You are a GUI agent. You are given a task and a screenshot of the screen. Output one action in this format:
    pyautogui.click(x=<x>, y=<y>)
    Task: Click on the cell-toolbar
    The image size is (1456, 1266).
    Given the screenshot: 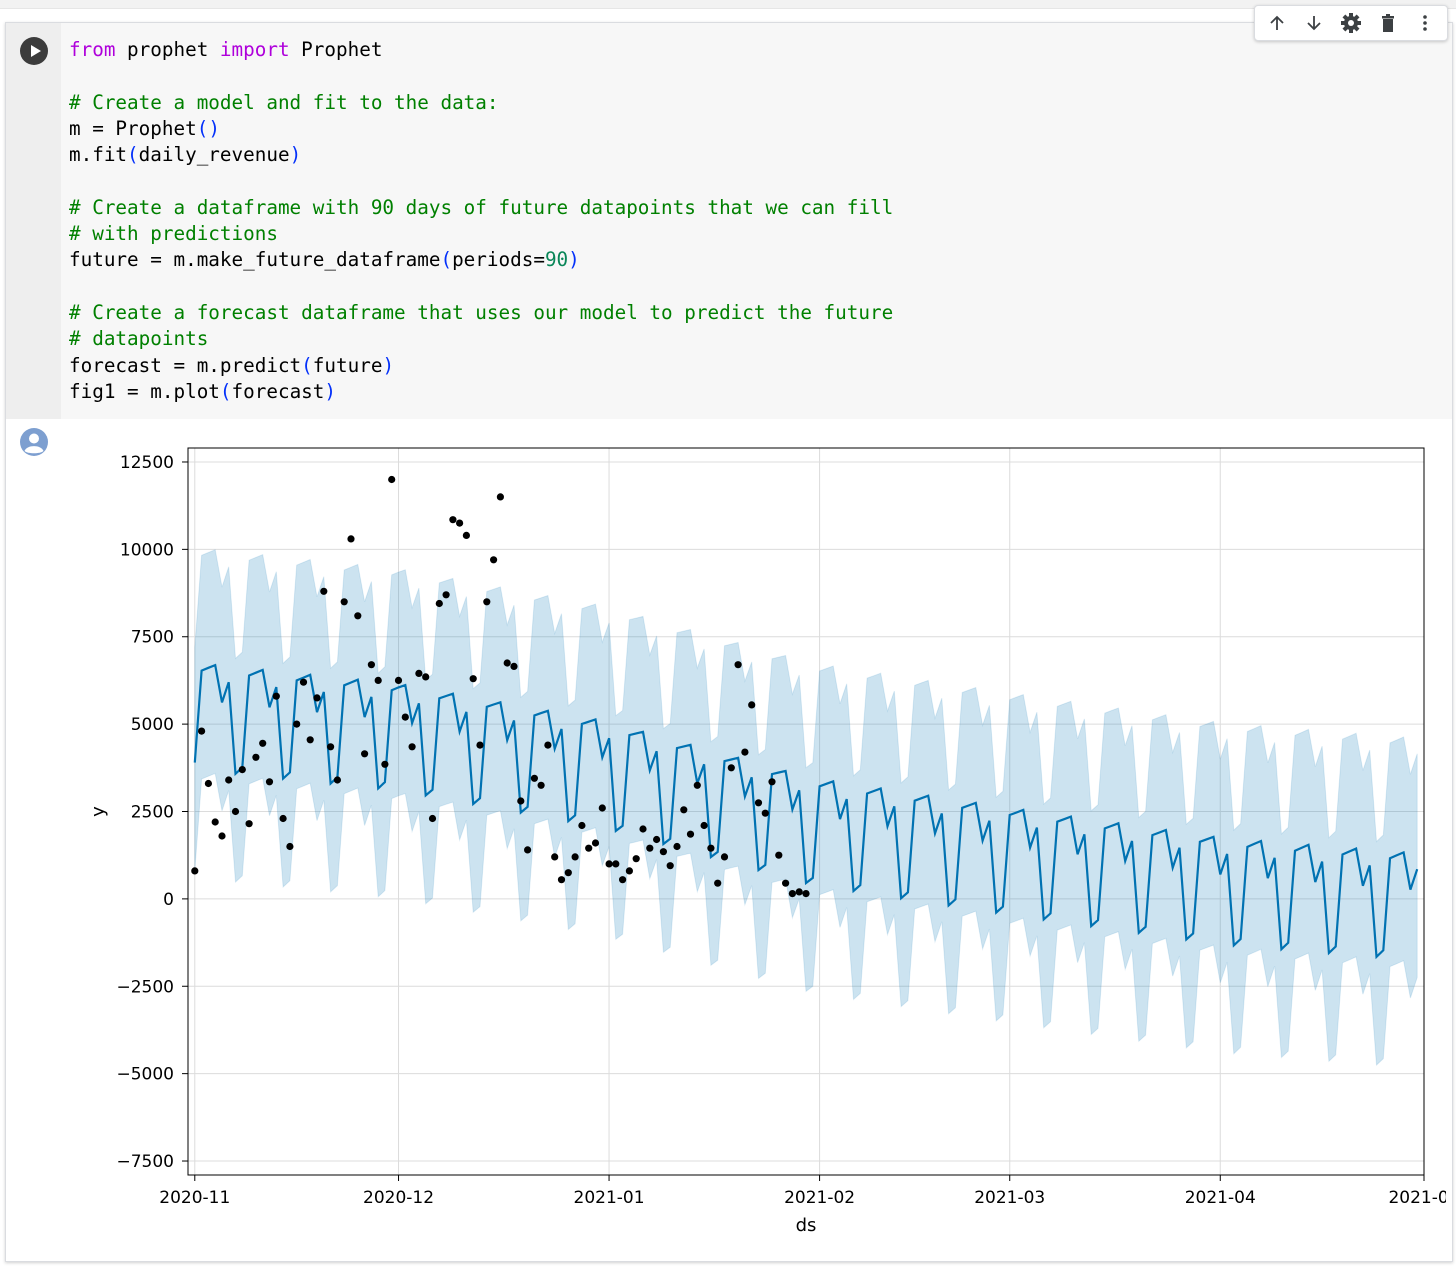 What is the action you would take?
    pyautogui.click(x=1351, y=23)
    